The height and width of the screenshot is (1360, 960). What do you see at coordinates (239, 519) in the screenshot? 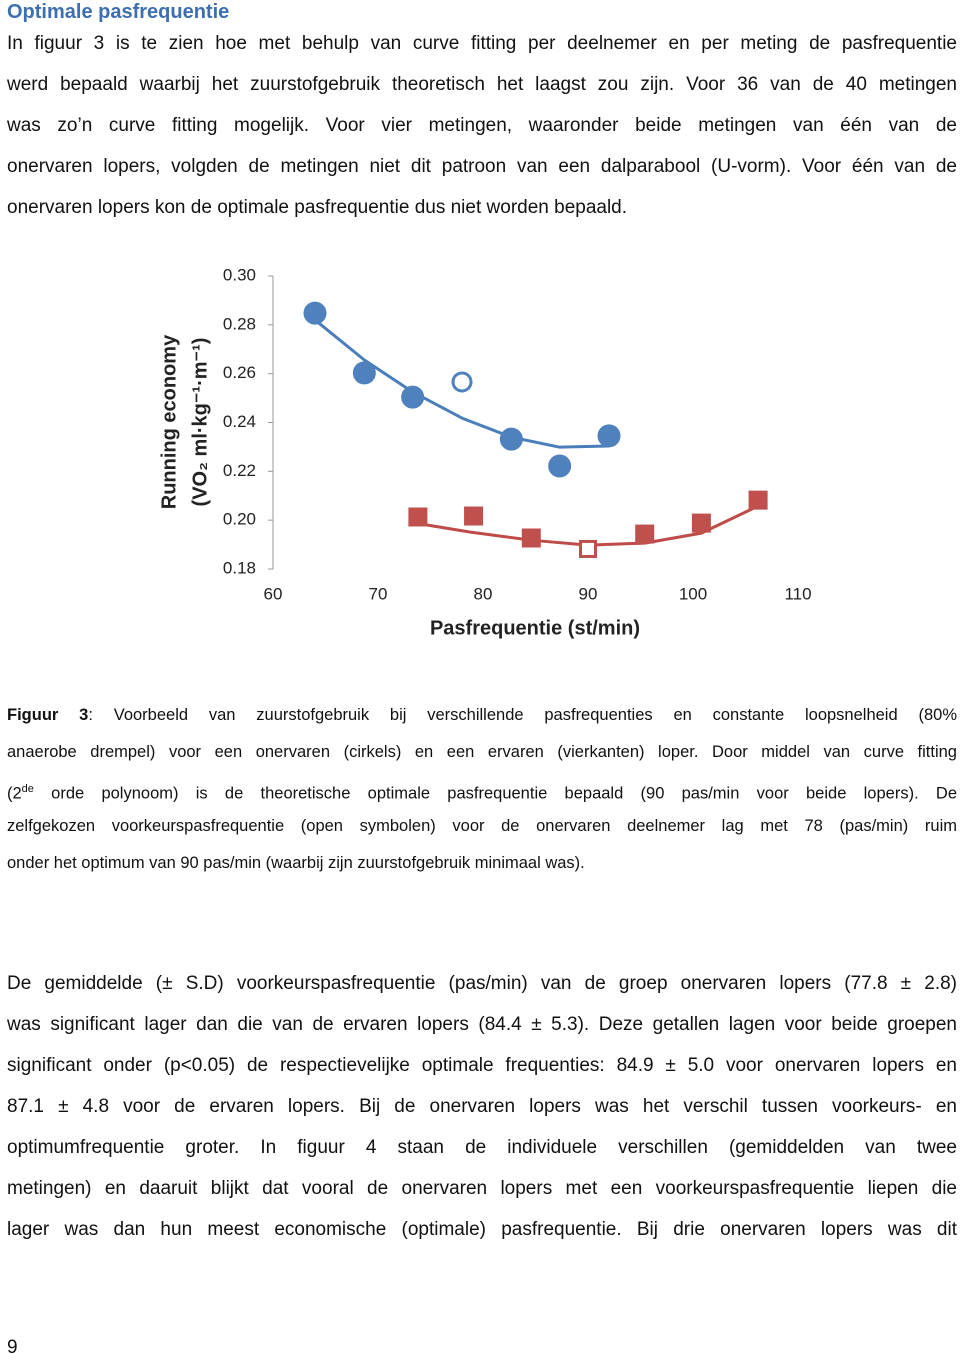
I see `y-tick-label: 0.20` at bounding box center [239, 519].